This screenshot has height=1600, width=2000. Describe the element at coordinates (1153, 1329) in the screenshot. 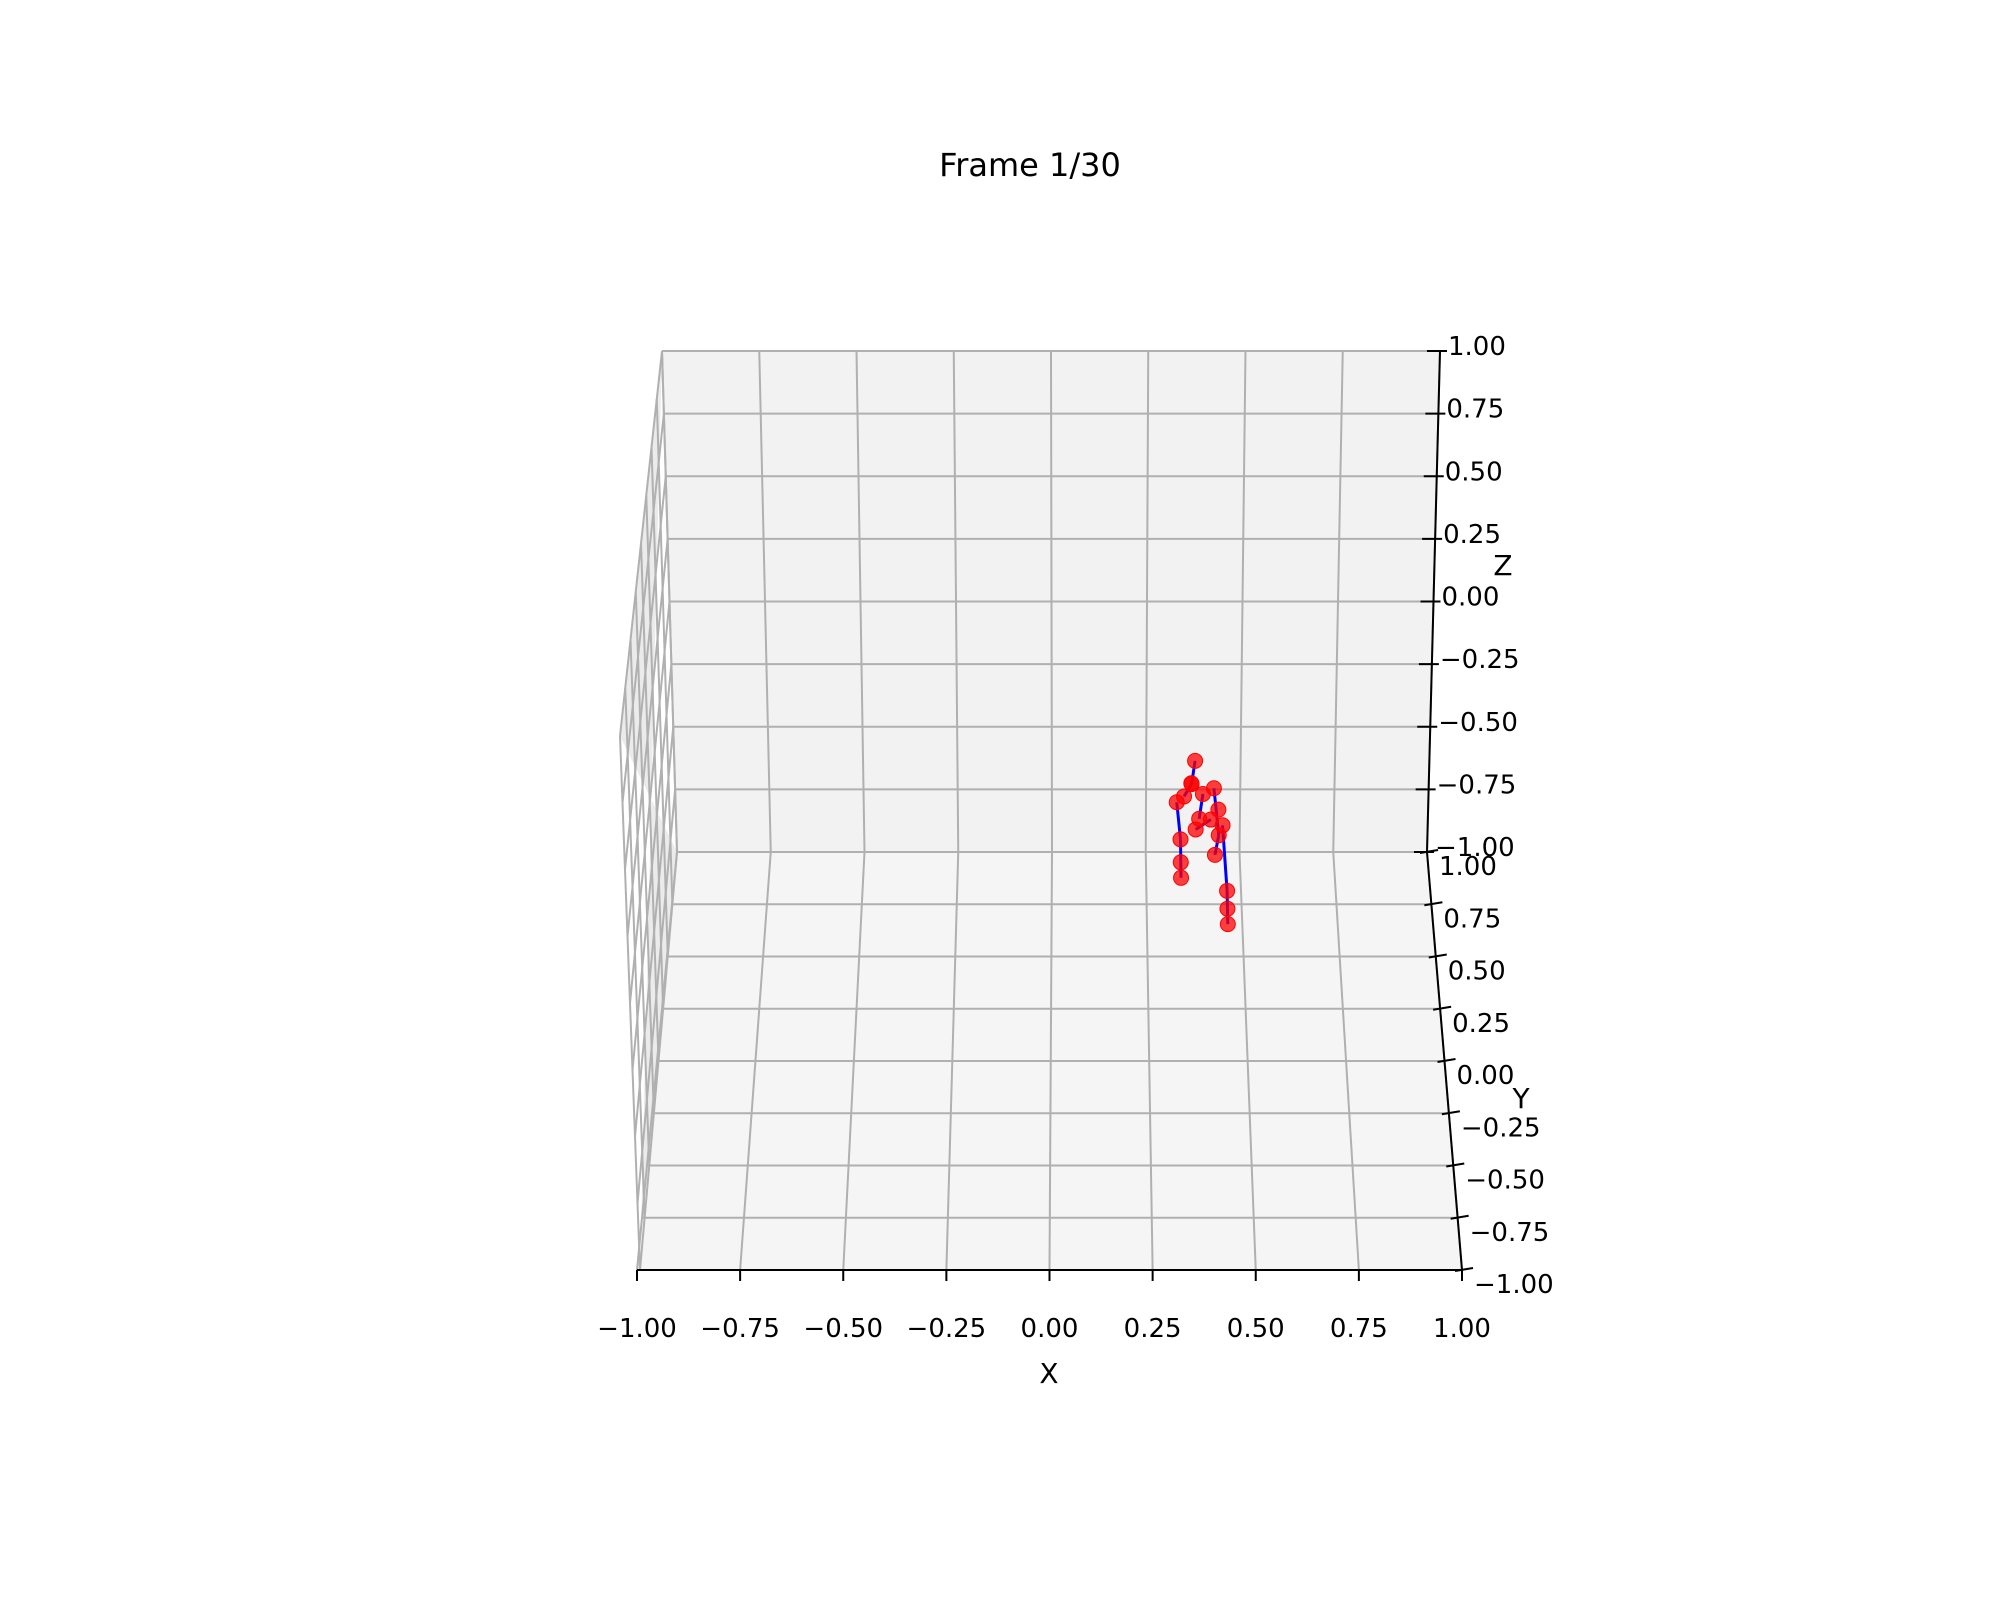

I see `x-tick-label-5: 0.25` at that location.